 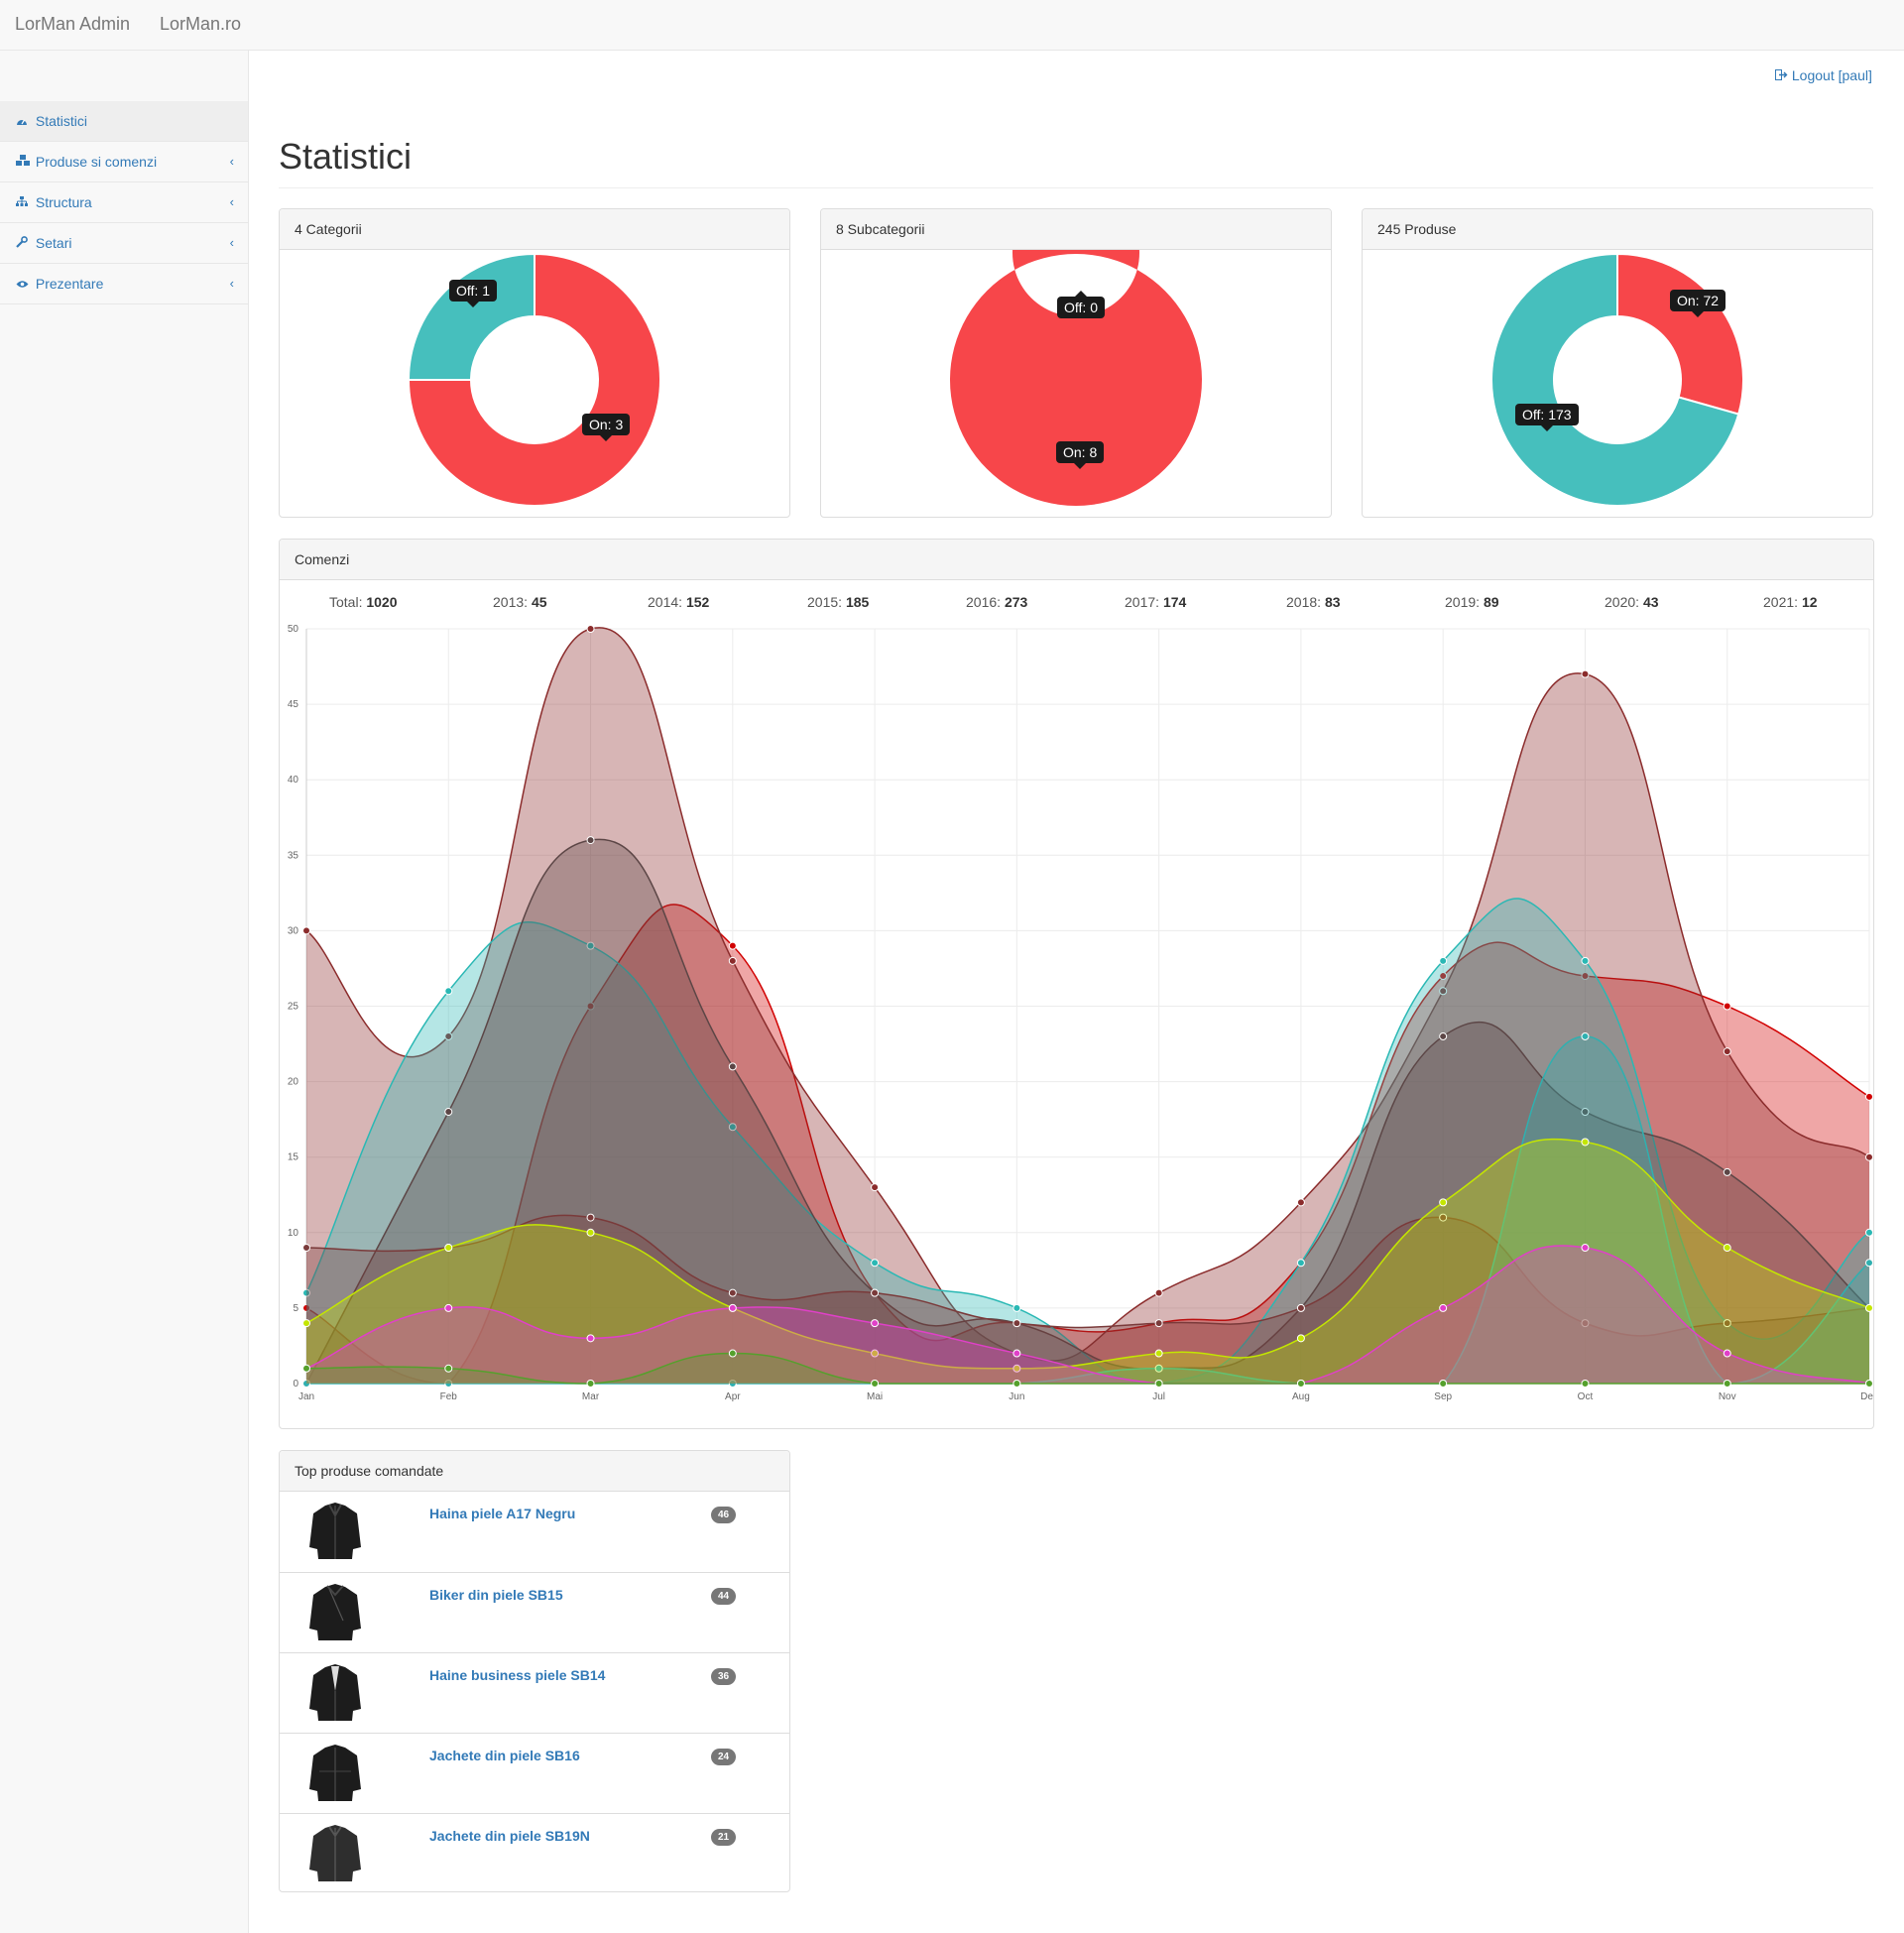 I want to click on dashboard-icon, so click(x=24, y=122).